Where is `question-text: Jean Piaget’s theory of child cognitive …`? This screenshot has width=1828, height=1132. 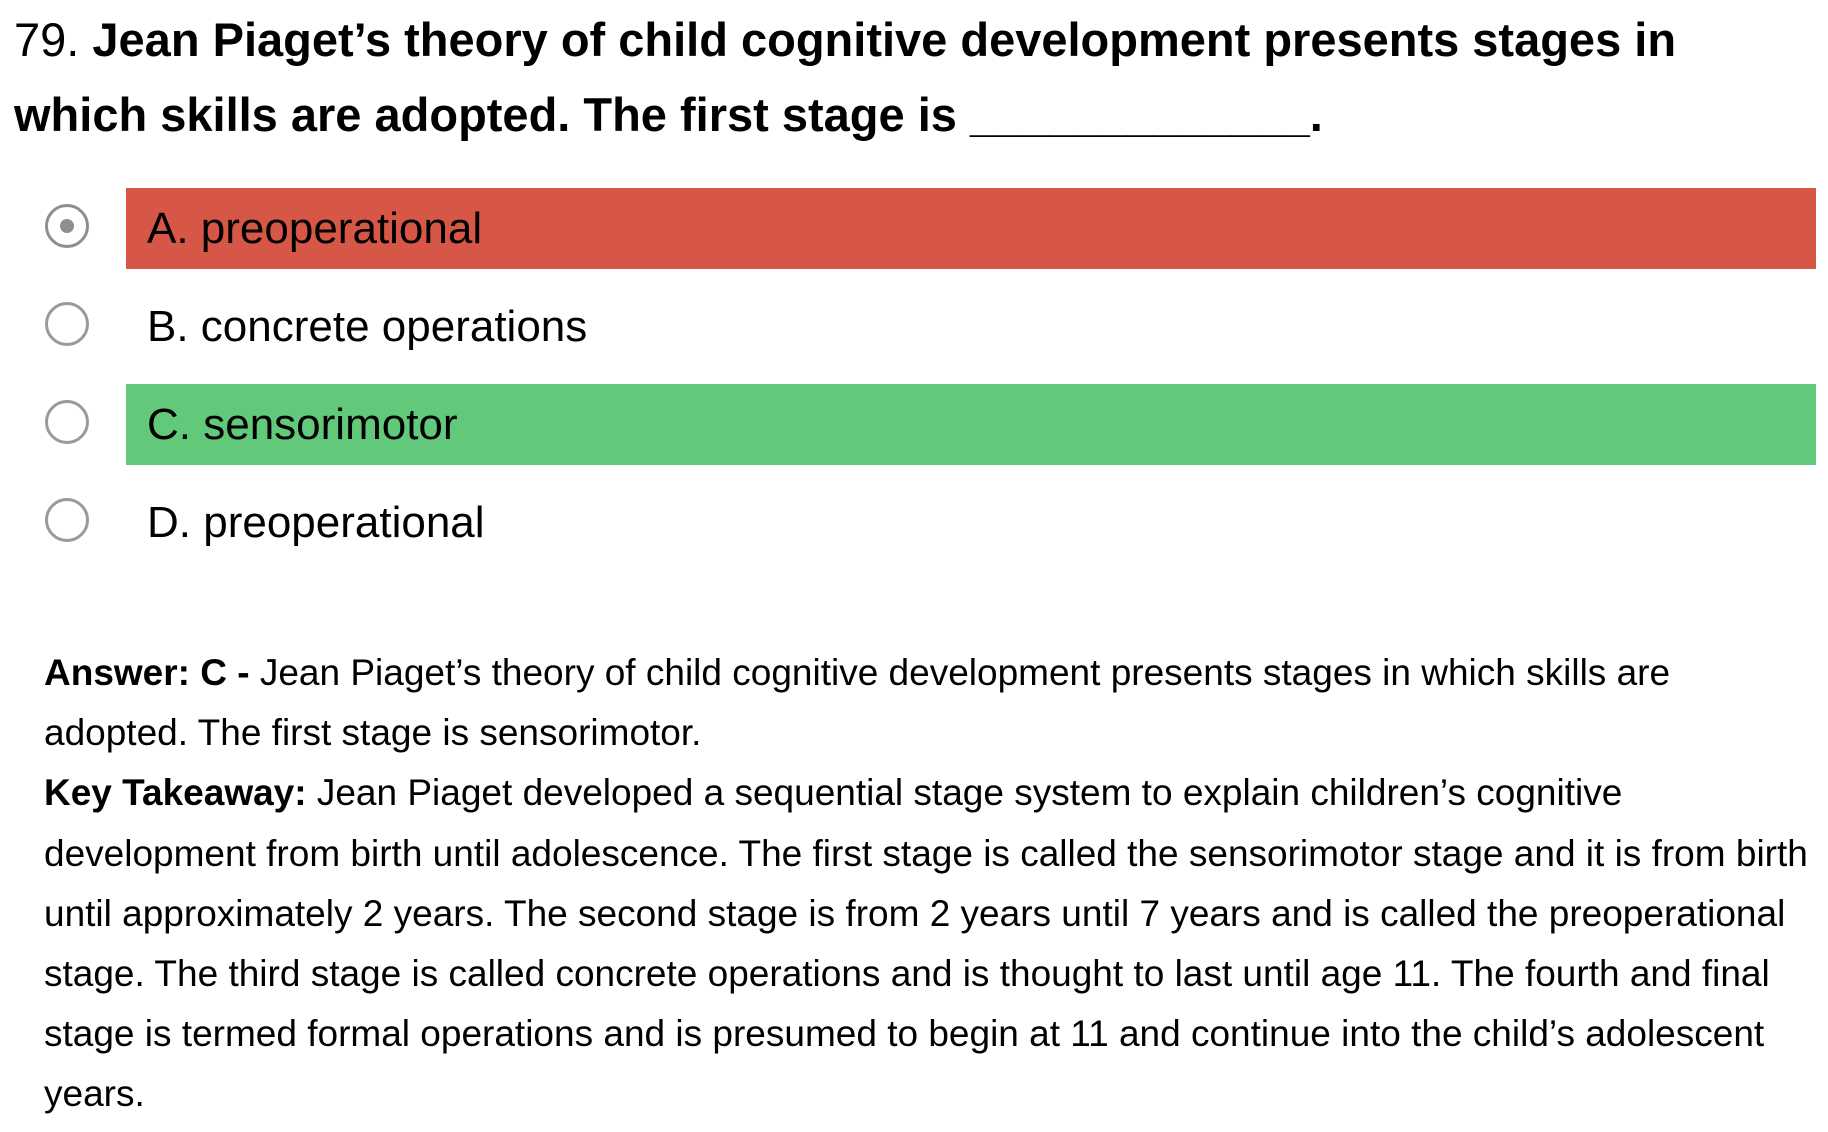
question-text: Jean Piaget’s theory of child cognitive … is located at coordinates (845, 77).